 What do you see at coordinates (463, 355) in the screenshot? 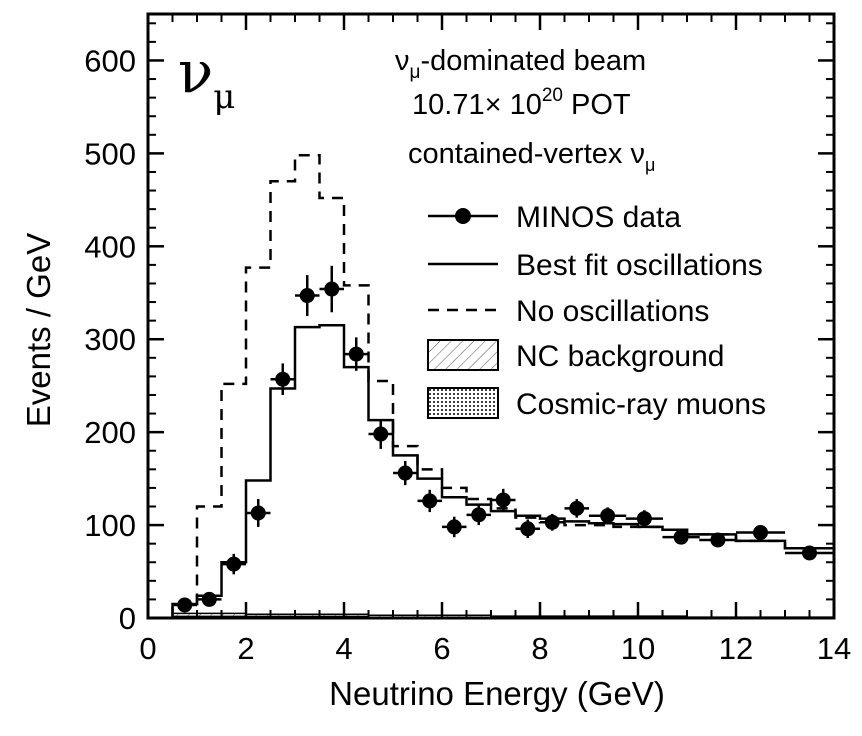
I see `legend-nc-swatch` at bounding box center [463, 355].